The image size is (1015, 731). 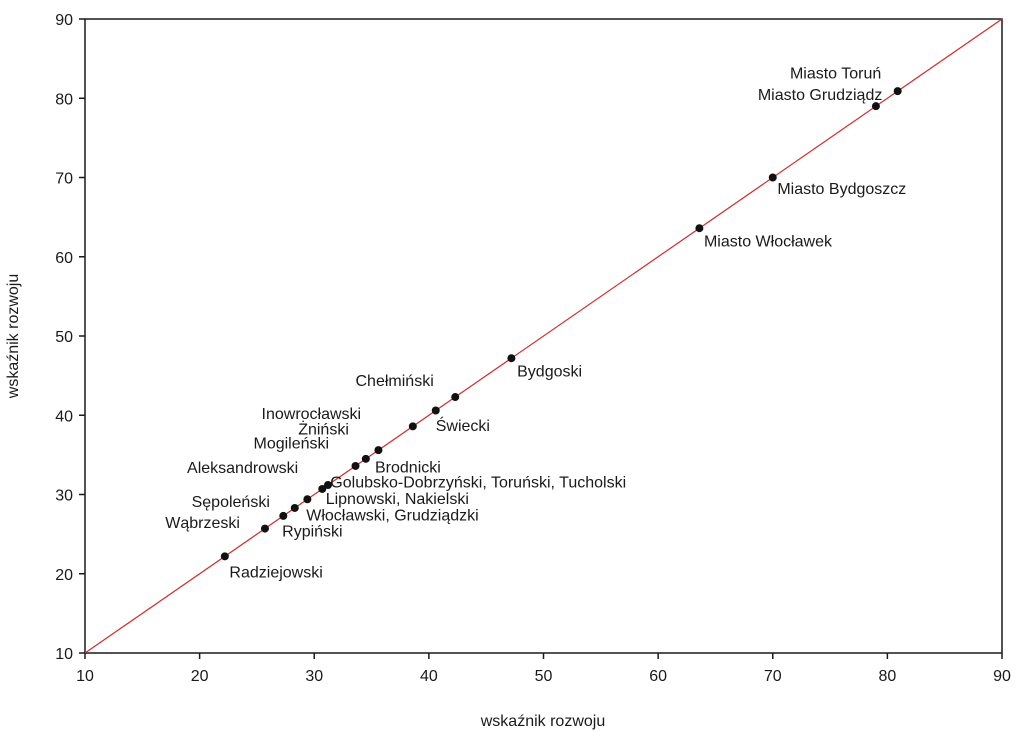 I want to click on y-tick-label: 10, so click(x=64, y=654).